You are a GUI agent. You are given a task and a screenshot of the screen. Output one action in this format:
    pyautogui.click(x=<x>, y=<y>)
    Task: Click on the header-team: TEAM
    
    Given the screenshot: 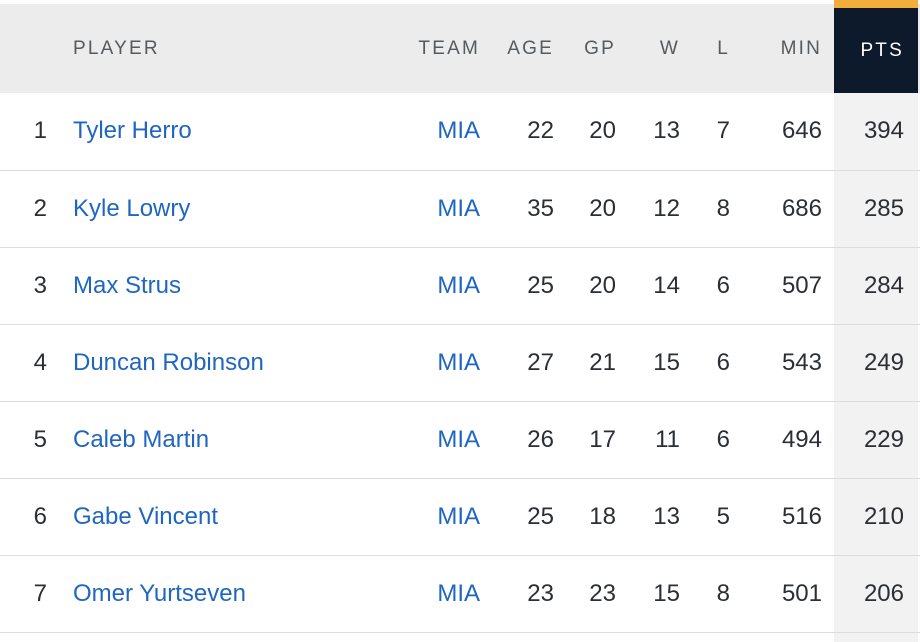 What is the action you would take?
    pyautogui.click(x=449, y=48)
    